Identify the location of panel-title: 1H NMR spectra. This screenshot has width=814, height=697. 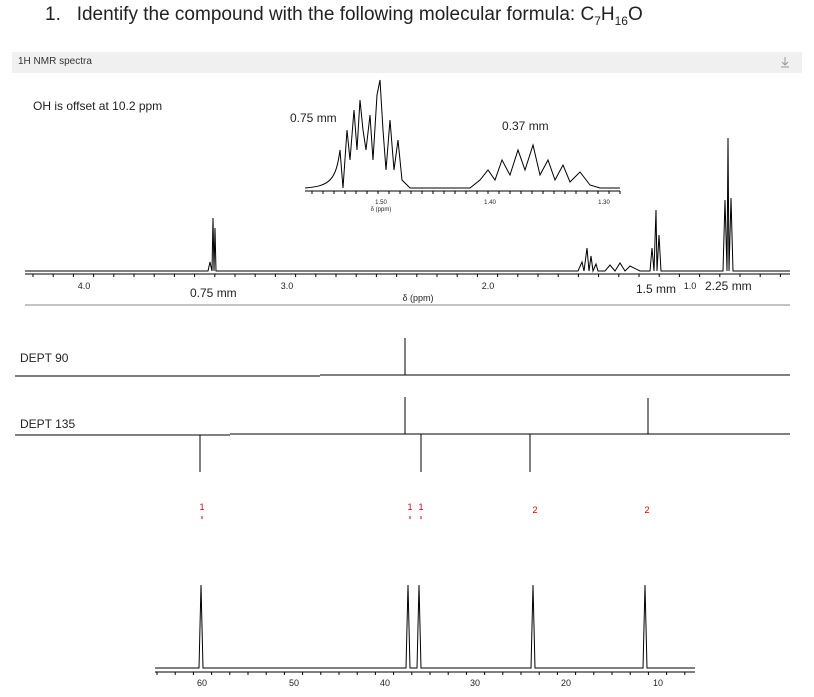
(55, 61).